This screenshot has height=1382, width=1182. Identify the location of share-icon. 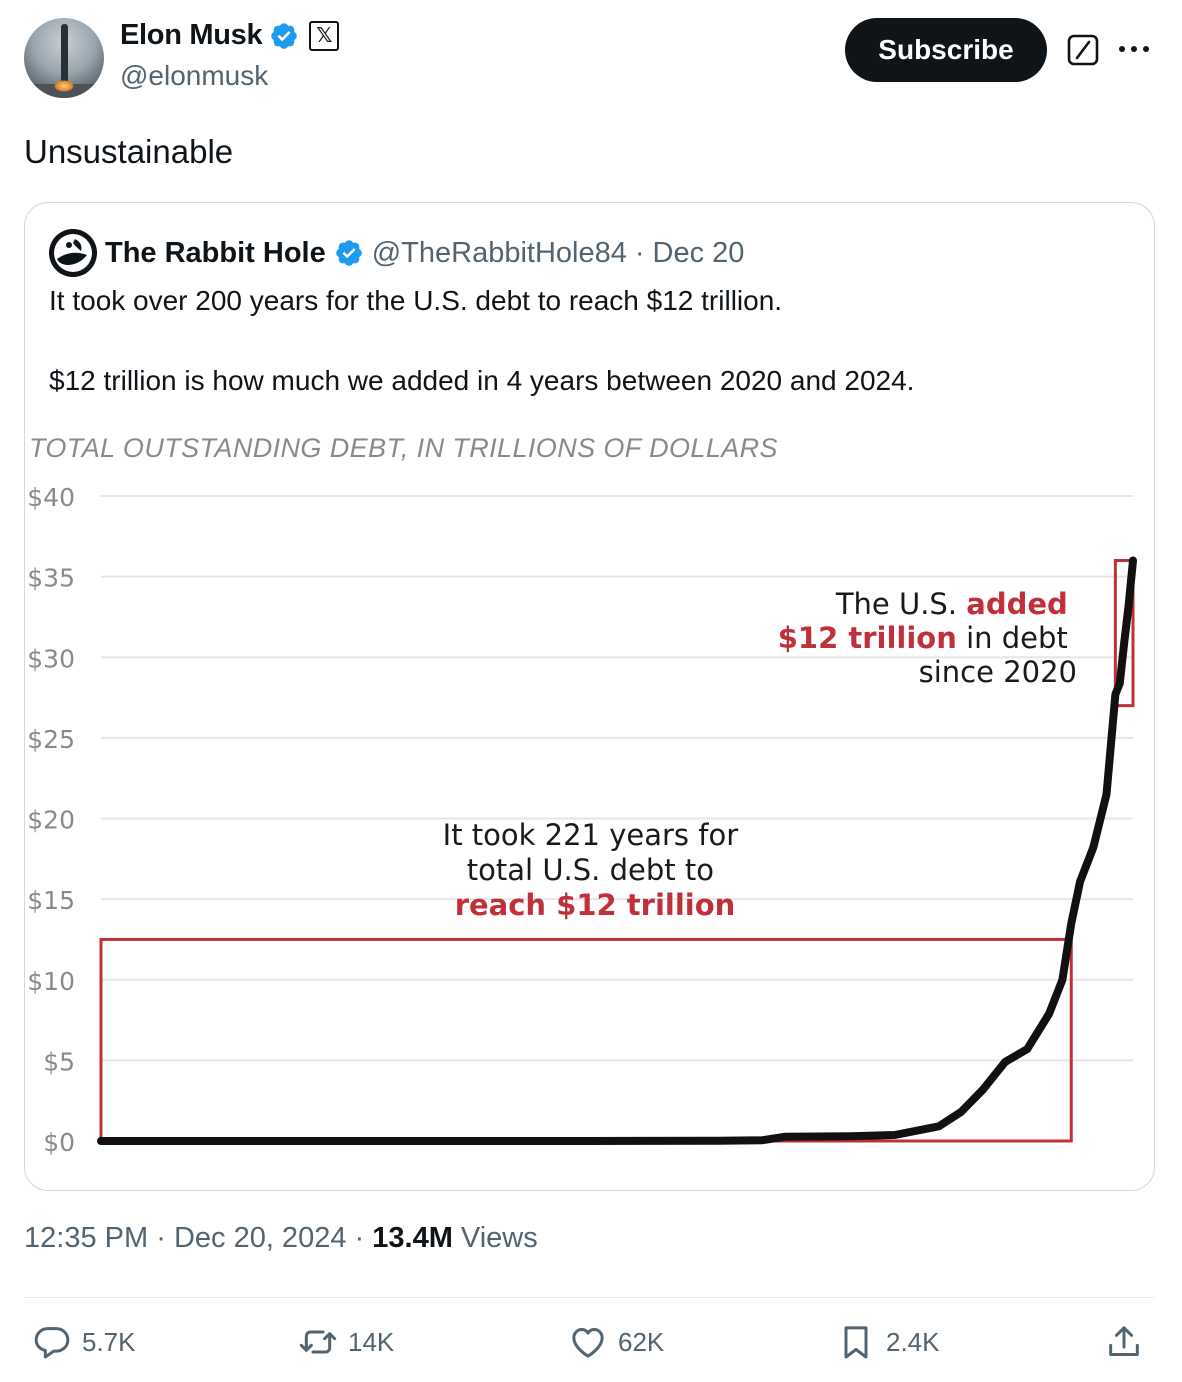
(1124, 1341).